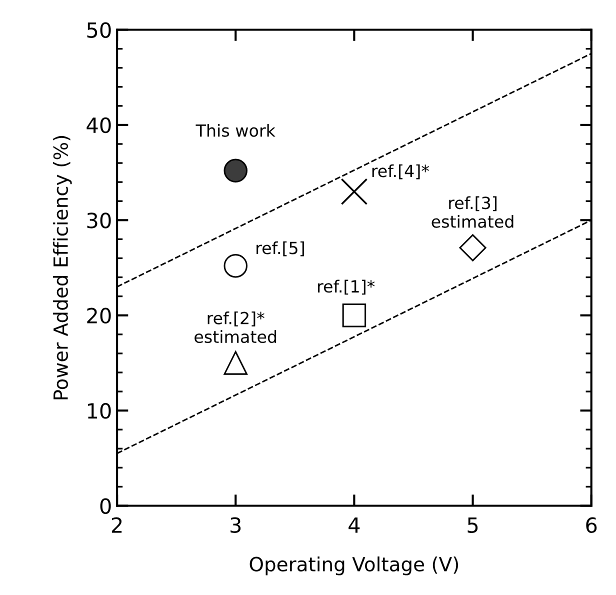 The height and width of the screenshot is (595, 616). Describe the element at coordinates (98, 125) in the screenshot. I see `y-tick-label: 40` at that location.